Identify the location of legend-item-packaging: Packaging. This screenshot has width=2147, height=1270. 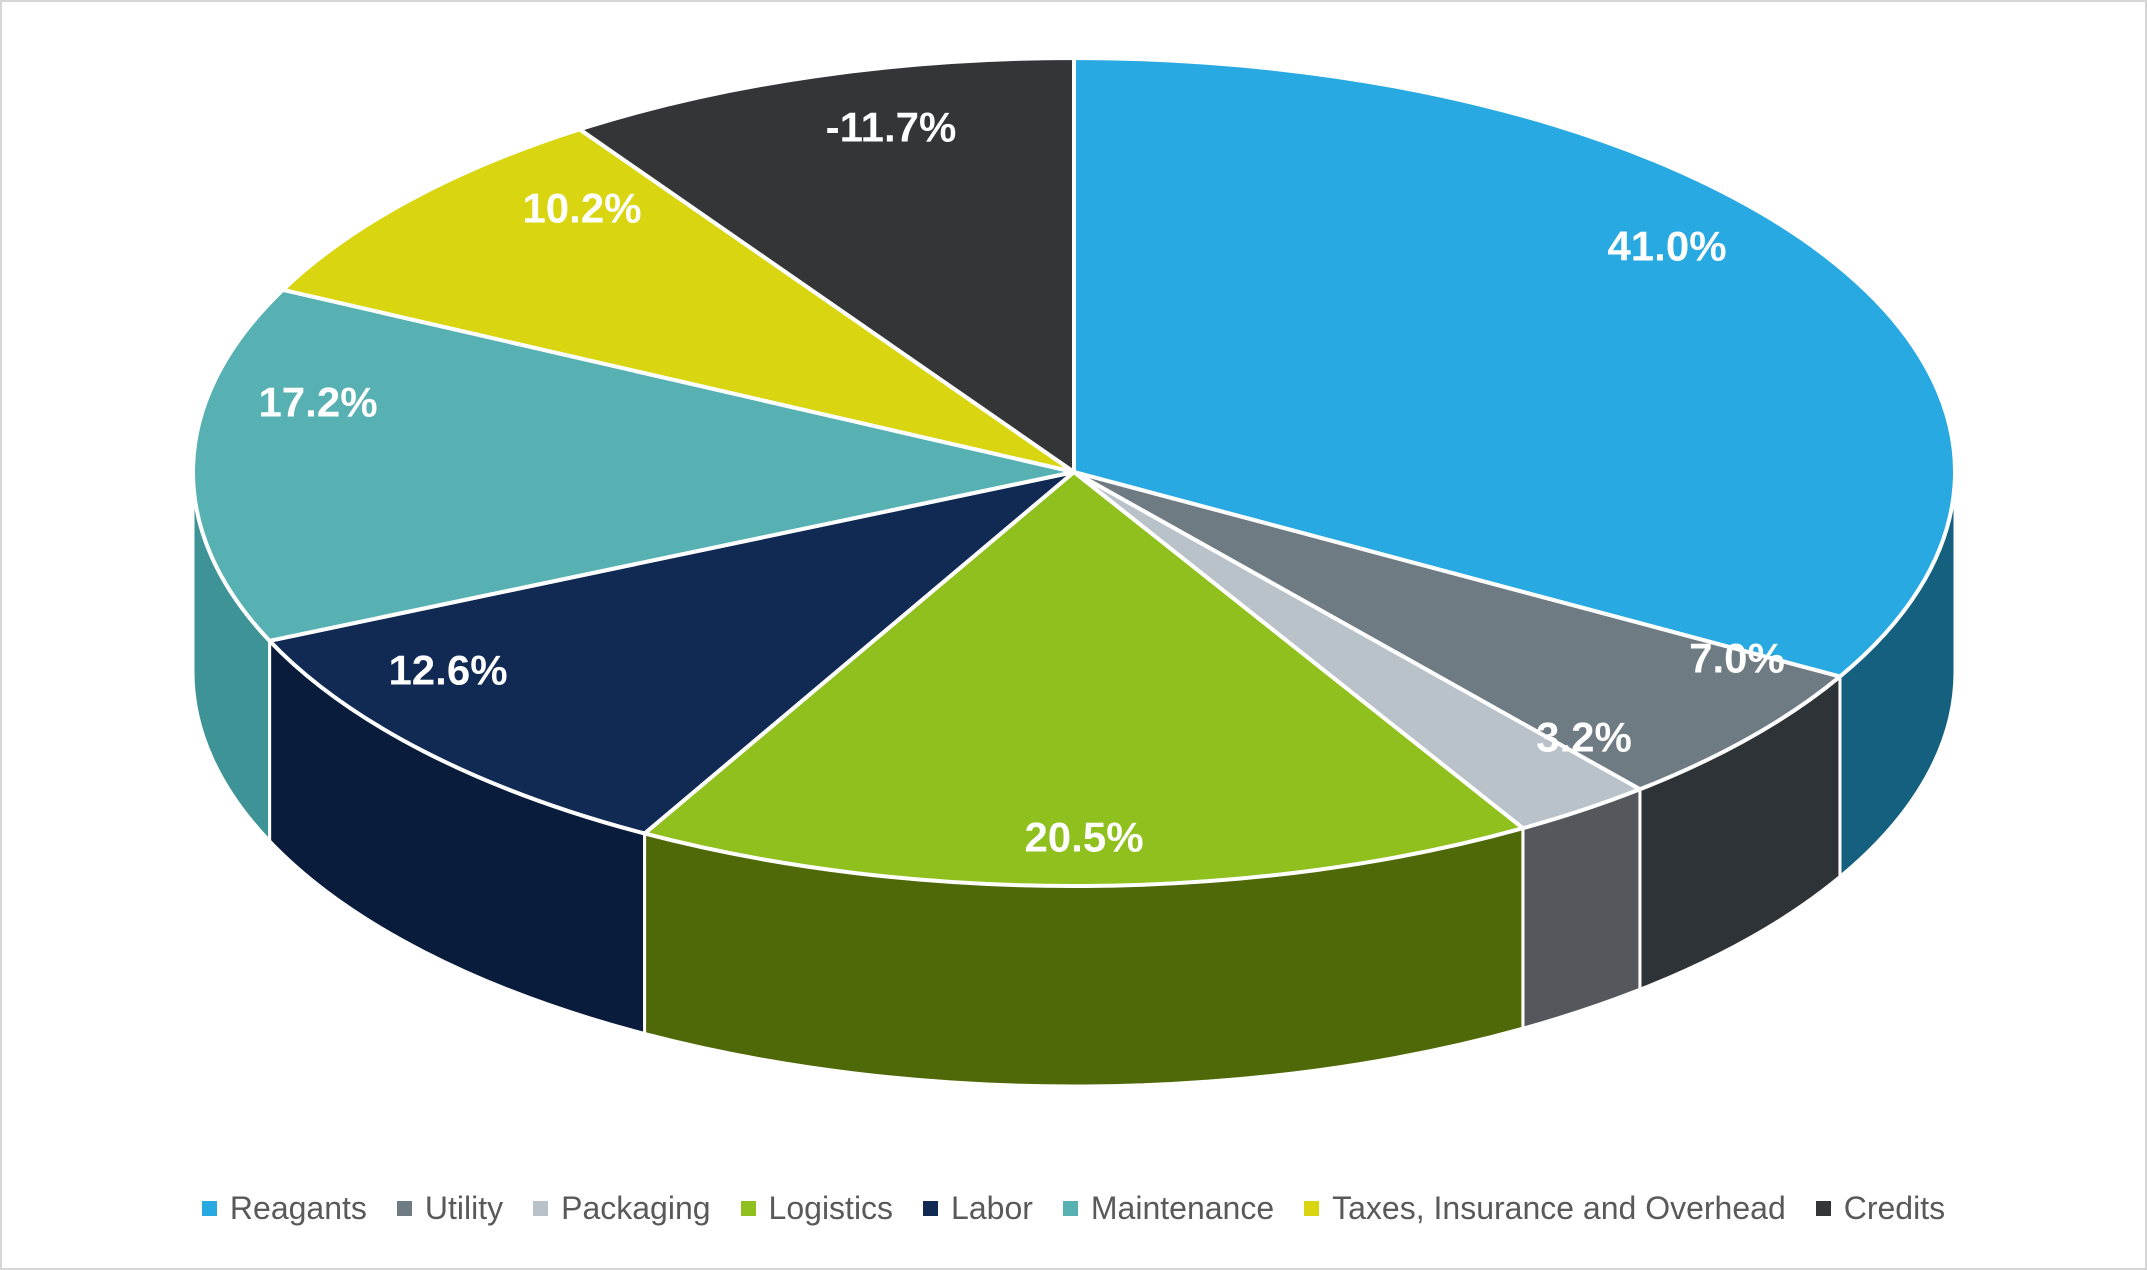
(622, 1208).